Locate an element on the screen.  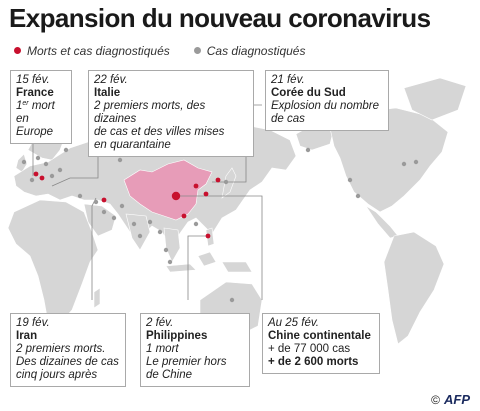
africa is located at coordinates (53, 263).